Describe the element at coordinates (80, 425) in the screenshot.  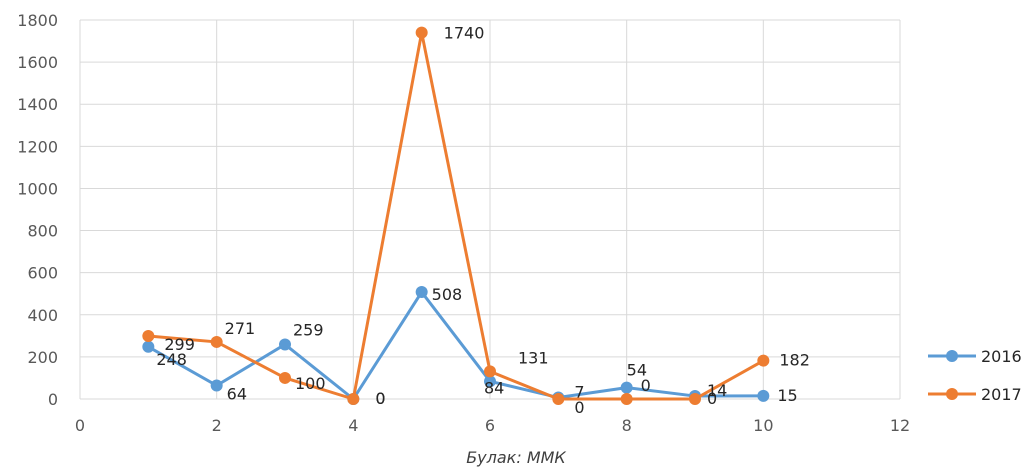
I see `x-tick-label: 0` at that location.